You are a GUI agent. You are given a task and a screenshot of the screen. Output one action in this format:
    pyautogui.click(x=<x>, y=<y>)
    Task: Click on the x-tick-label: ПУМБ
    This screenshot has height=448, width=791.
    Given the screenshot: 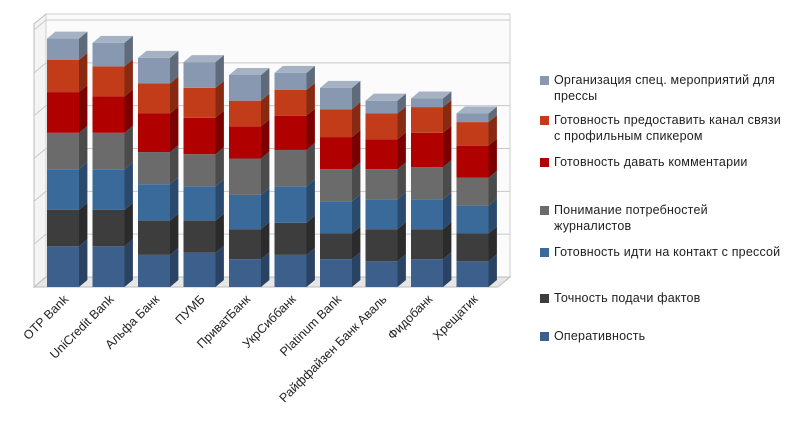 What is the action you would take?
    pyautogui.click(x=190, y=309)
    